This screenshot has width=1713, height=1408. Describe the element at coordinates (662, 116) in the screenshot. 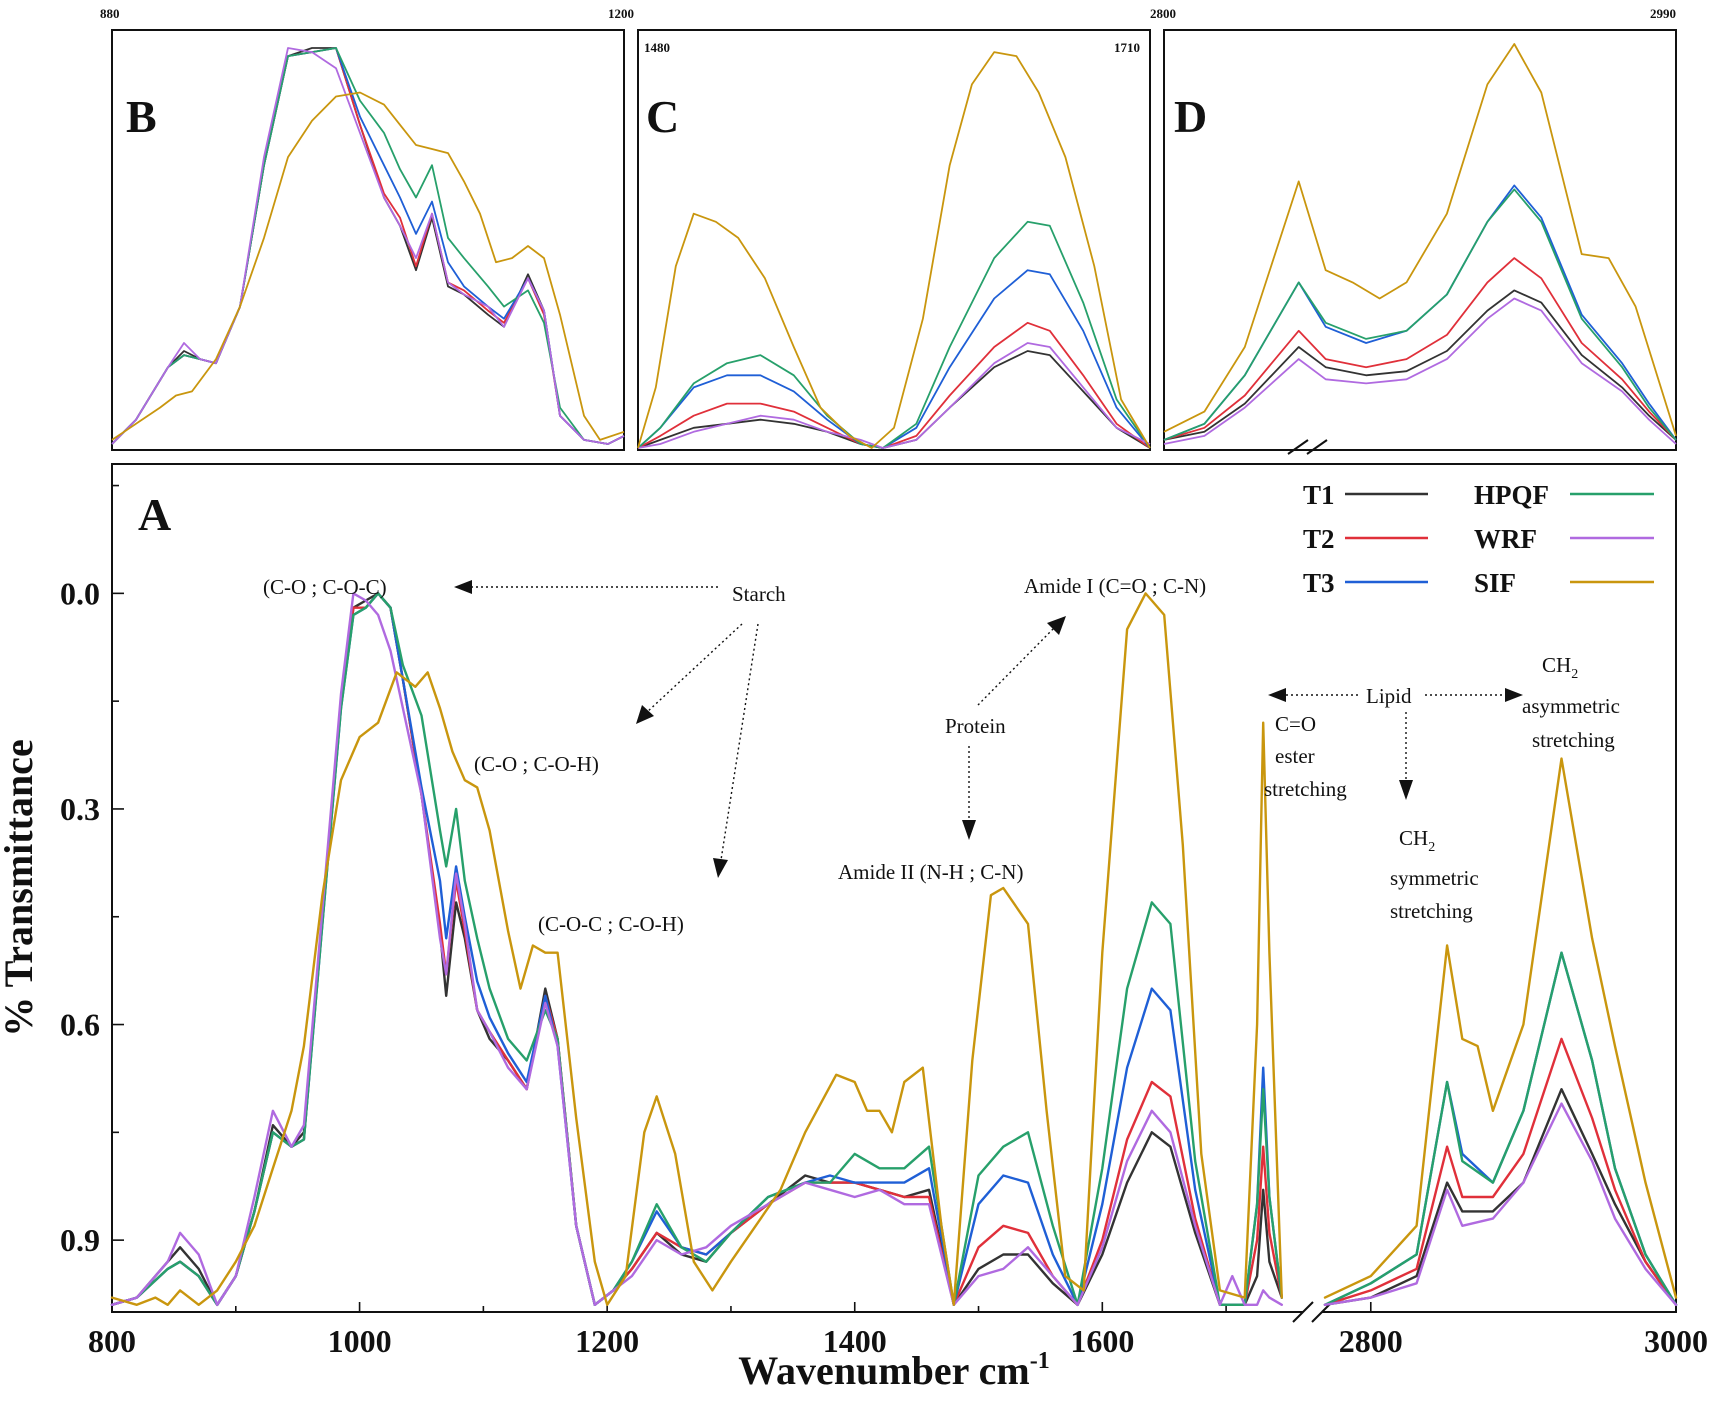

I see `panel-c-label: C` at that location.